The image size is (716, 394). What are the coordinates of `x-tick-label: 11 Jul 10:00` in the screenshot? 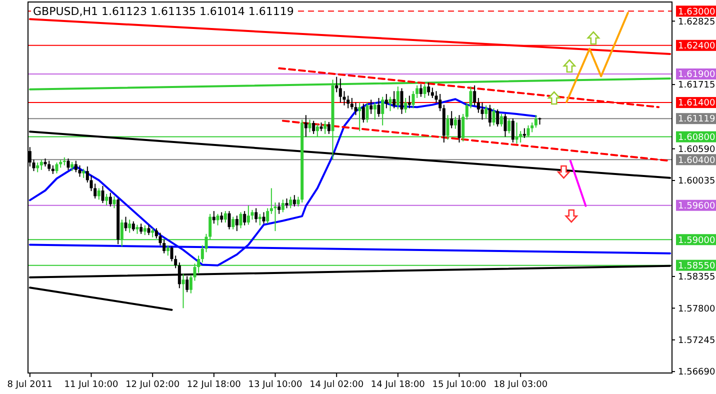 It's located at (91, 385).